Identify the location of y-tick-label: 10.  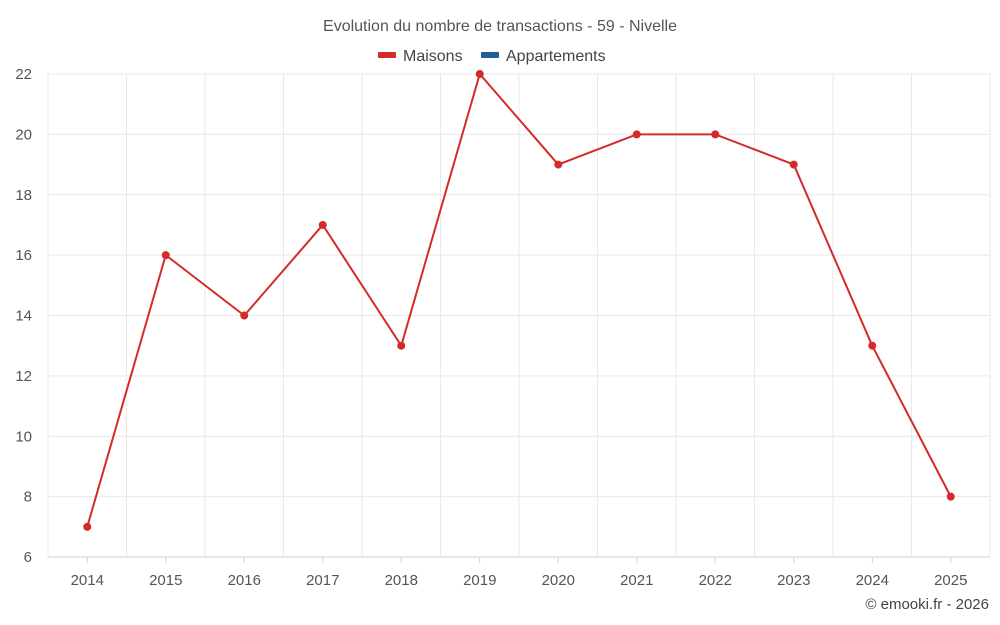
(23, 436).